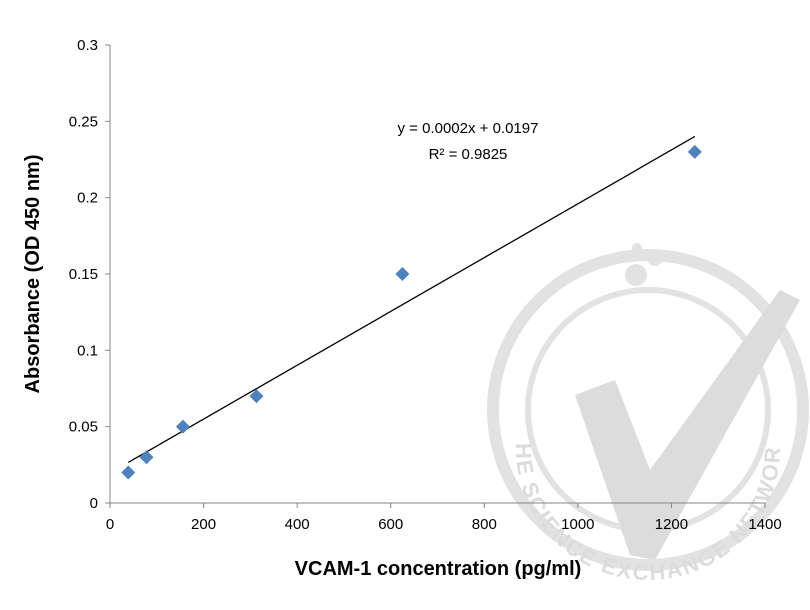  I want to click on watermark-checkmark-icon, so click(687, 425).